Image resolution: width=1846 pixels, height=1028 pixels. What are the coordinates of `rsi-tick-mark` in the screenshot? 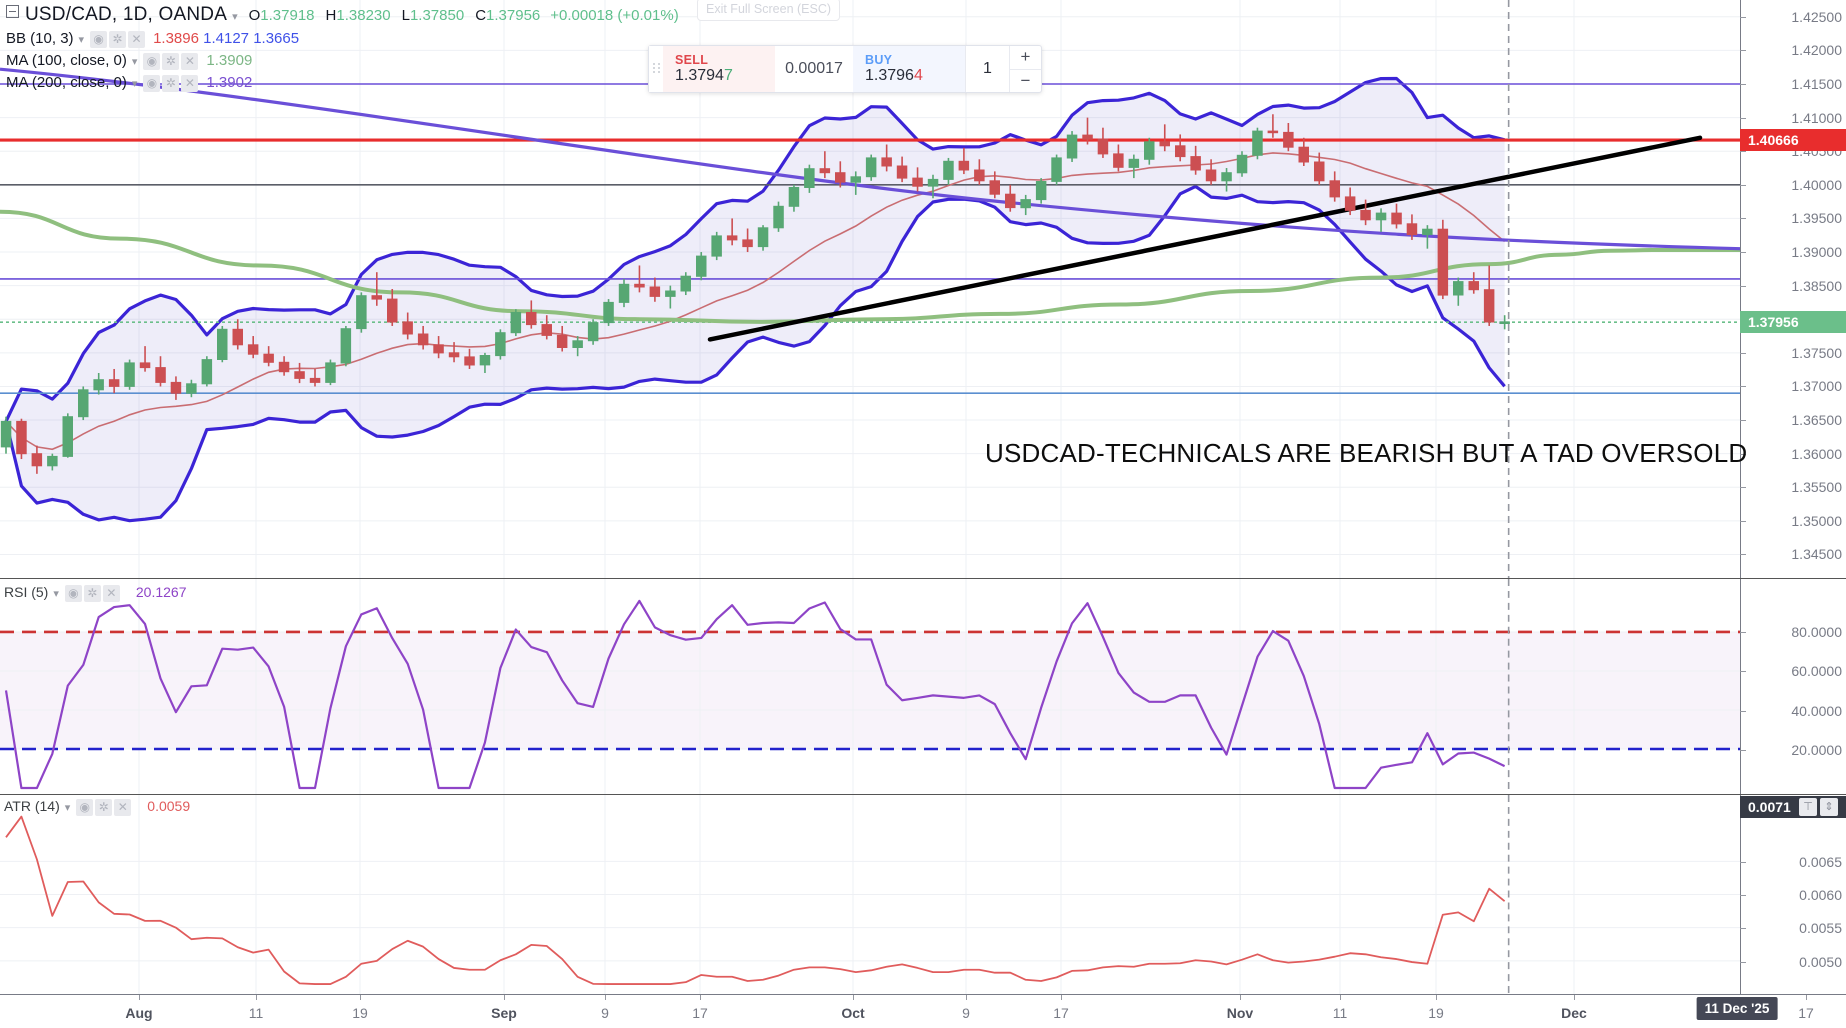 It's located at (1743, 750).